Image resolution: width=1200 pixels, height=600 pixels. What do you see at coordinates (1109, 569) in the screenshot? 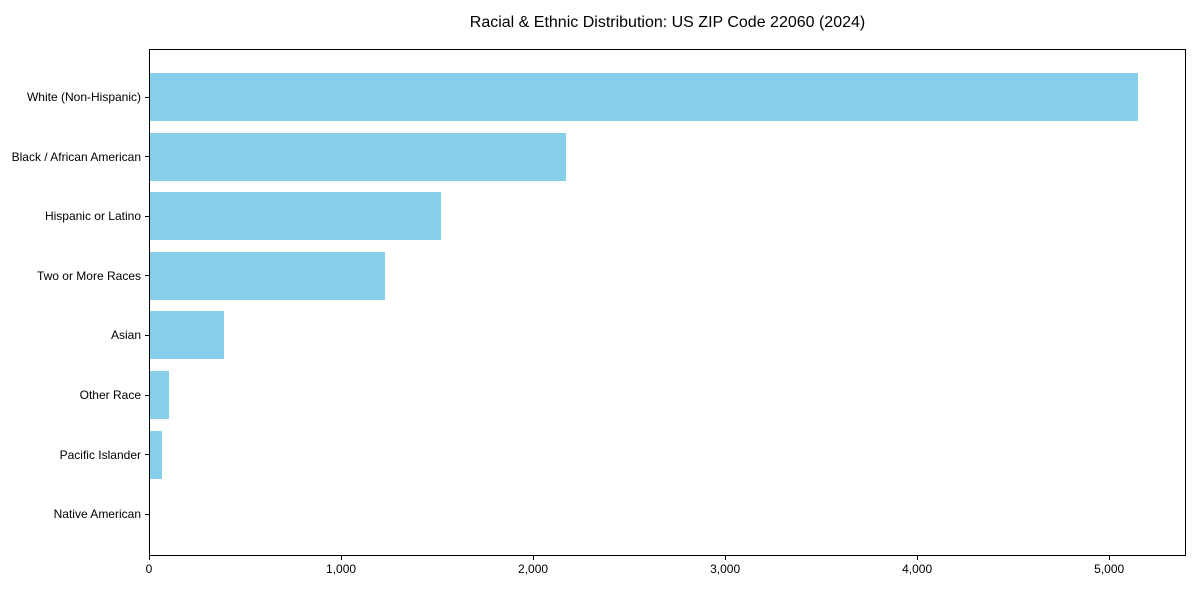
I see `x-tick-label: 5,000` at bounding box center [1109, 569].